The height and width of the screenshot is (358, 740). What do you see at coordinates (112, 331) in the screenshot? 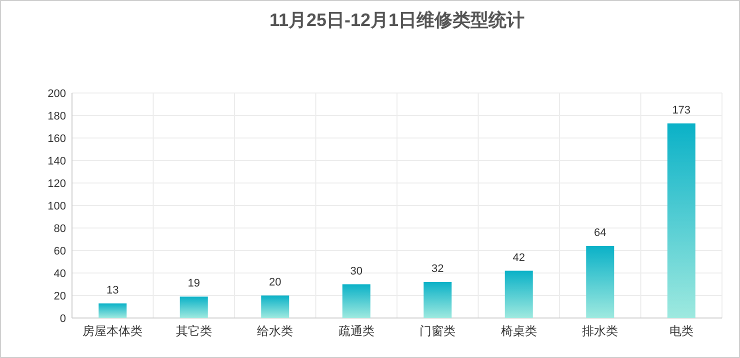
I see `x-tick-label: 房屋本体类` at bounding box center [112, 331].